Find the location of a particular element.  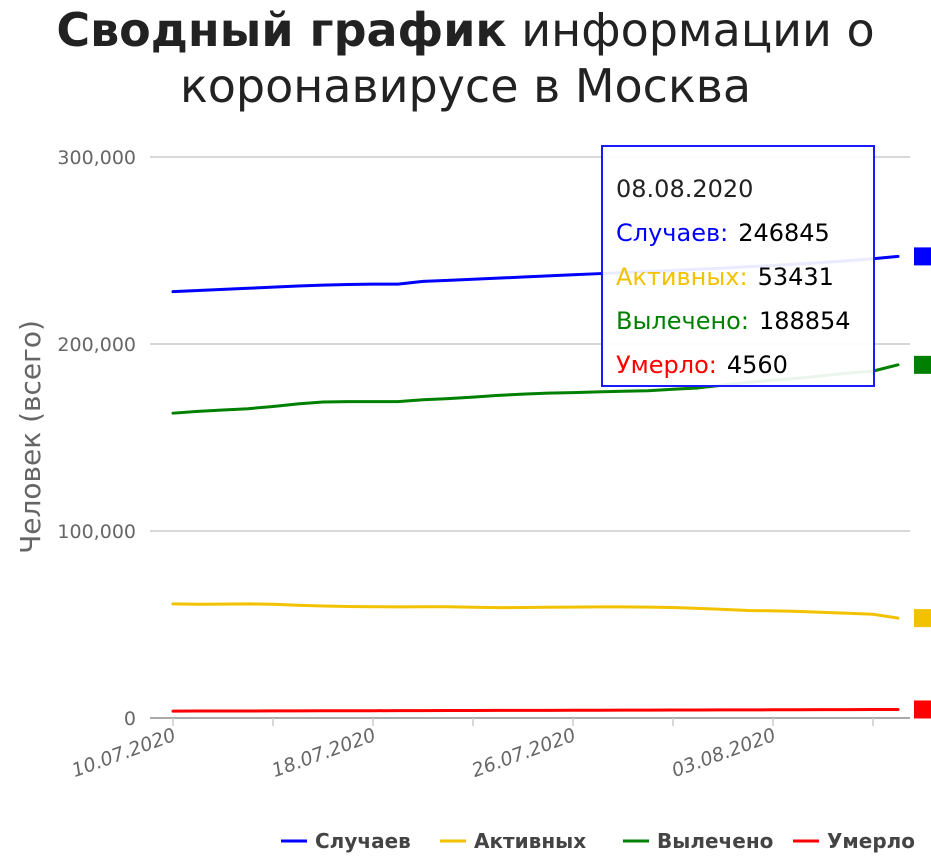

legend: Случаев Активных Вылечено Умерло is located at coordinates (598, 841).